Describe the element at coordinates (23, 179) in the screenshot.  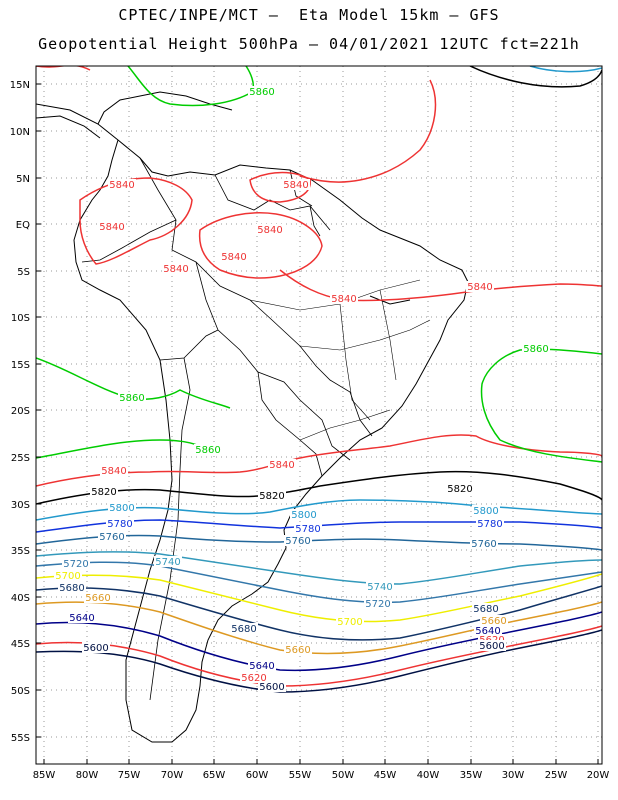
I see `lat-tick-label: 5N` at that location.